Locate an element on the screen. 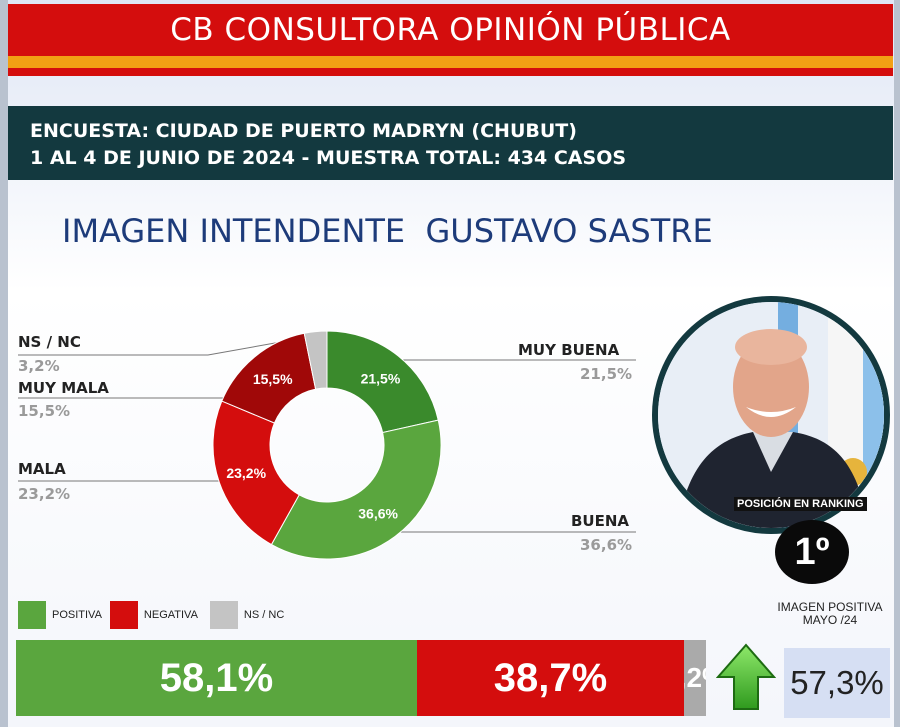 This screenshot has height=727, width=900. donut-slice-mala is located at coordinates (256, 473).